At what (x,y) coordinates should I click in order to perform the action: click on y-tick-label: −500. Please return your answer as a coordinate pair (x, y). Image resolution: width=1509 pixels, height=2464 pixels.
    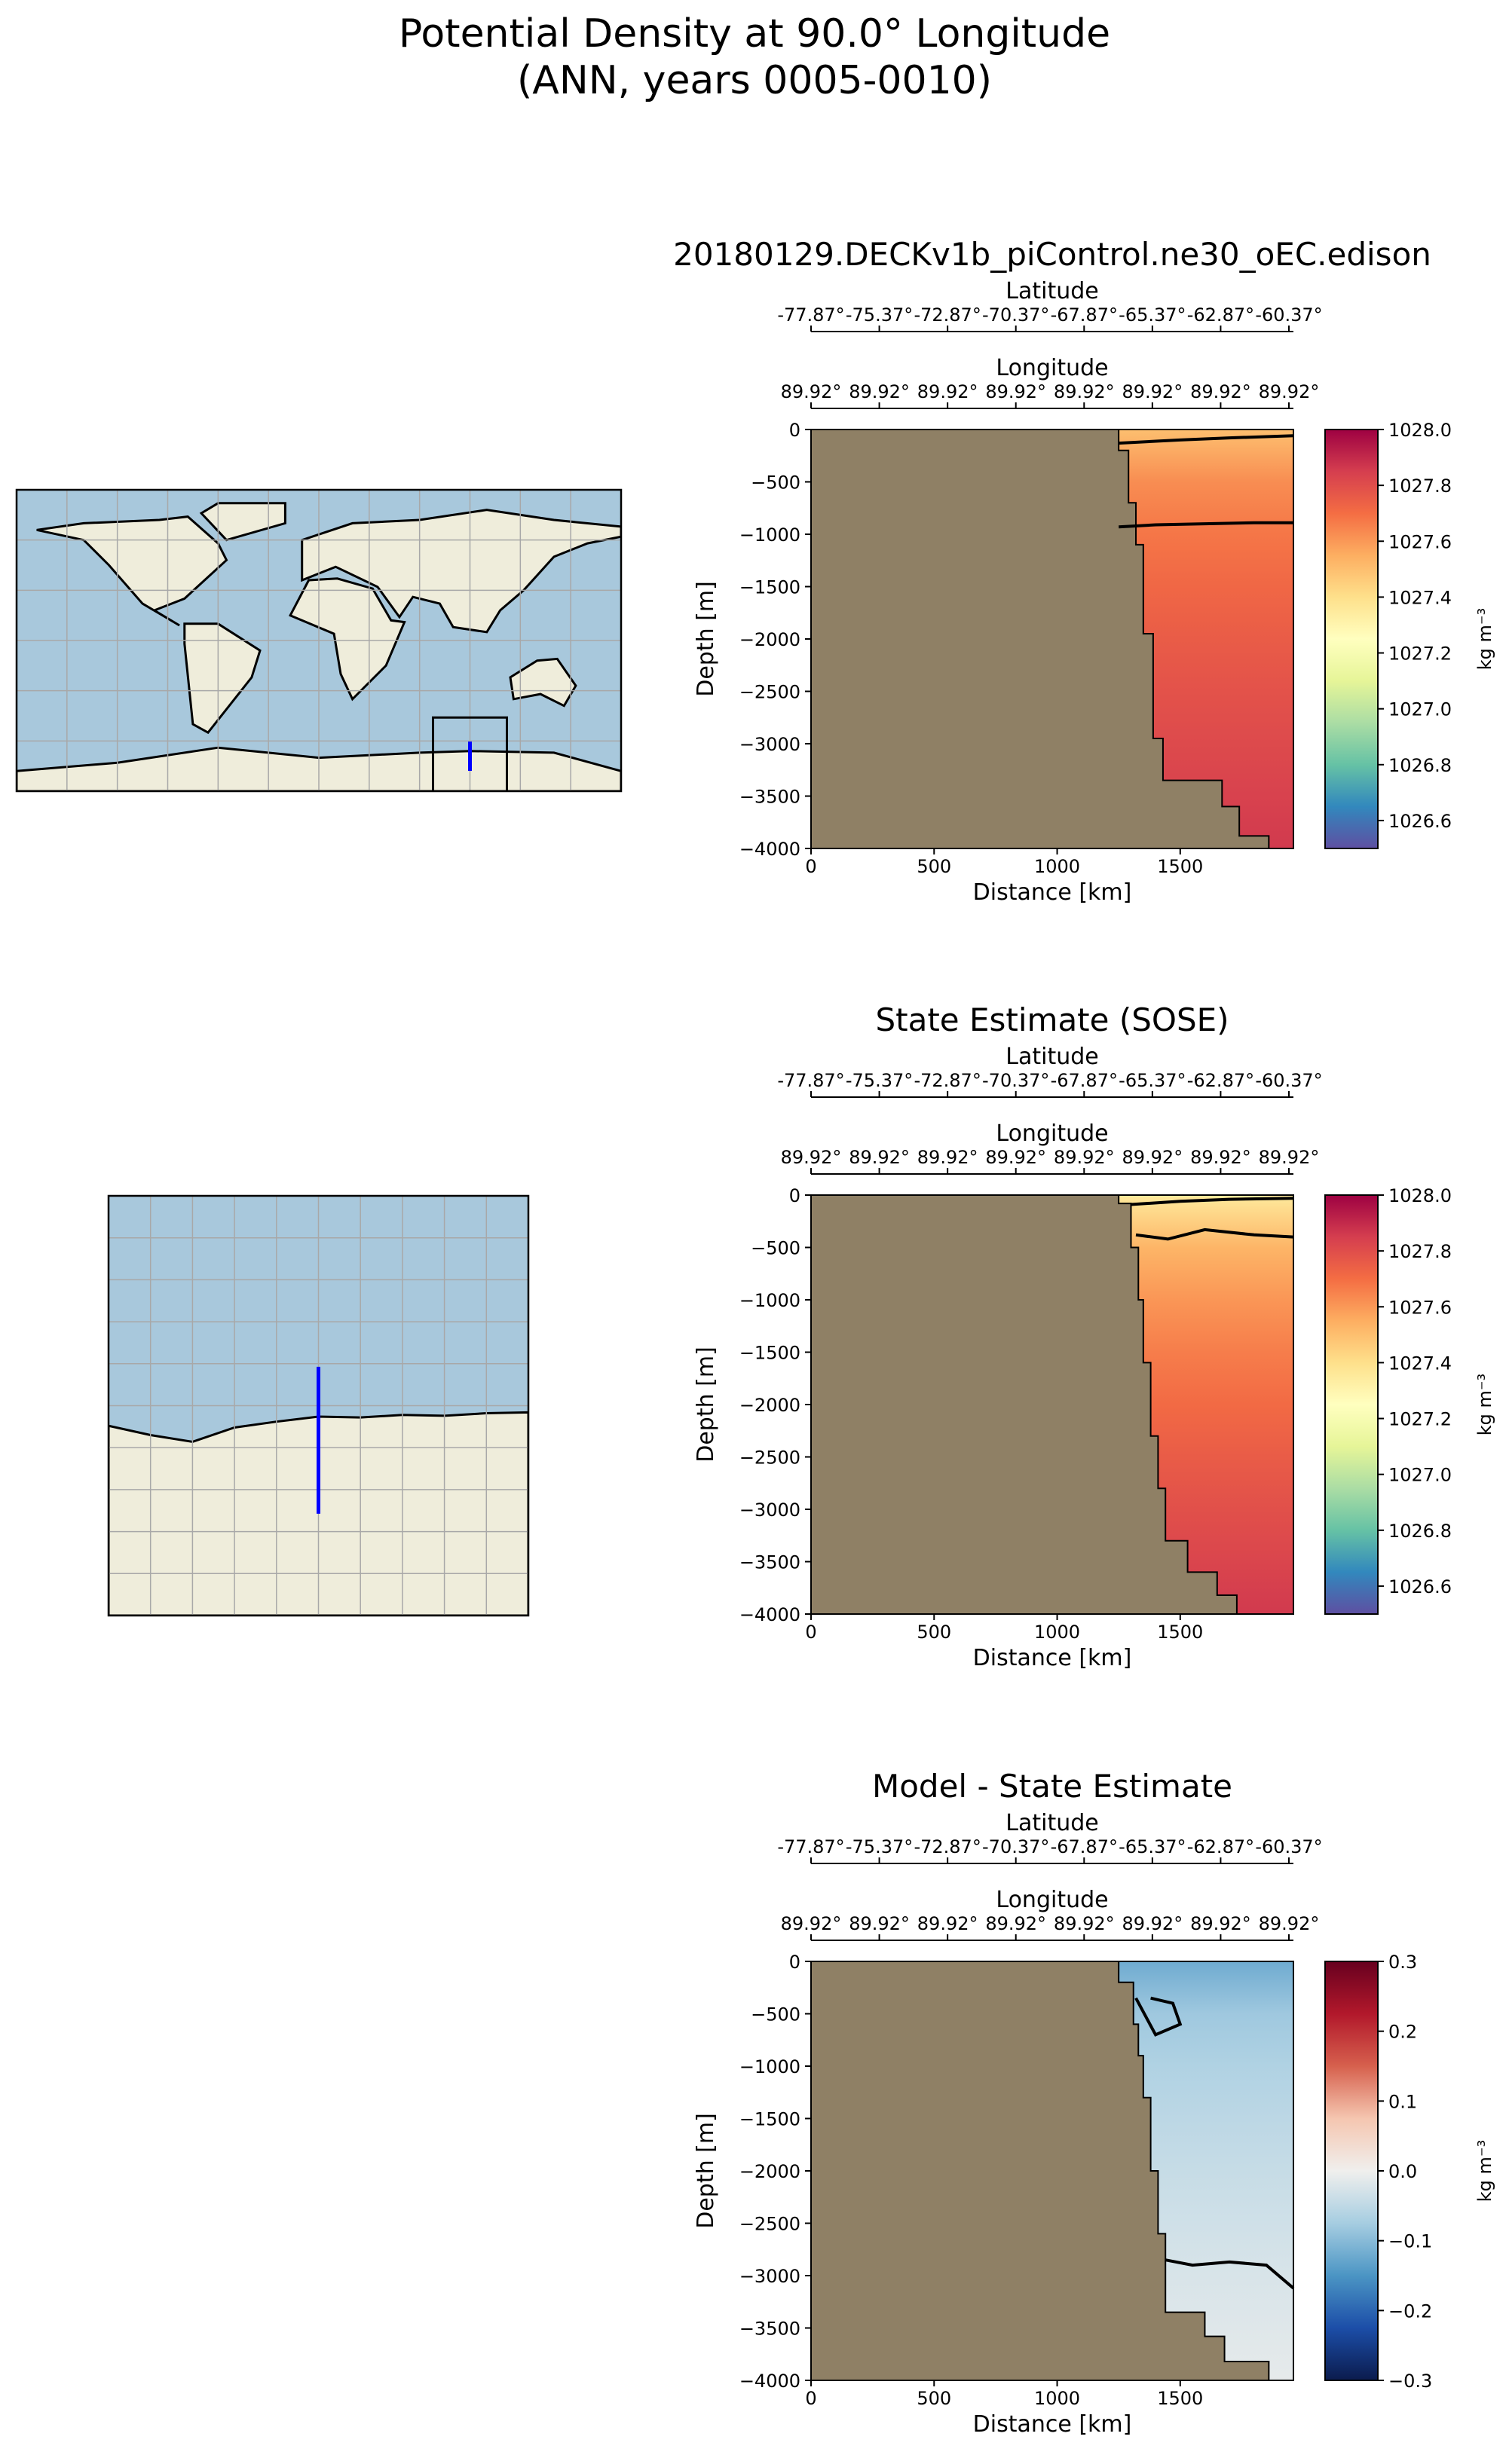
    Looking at the image, I should click on (775, 2014).